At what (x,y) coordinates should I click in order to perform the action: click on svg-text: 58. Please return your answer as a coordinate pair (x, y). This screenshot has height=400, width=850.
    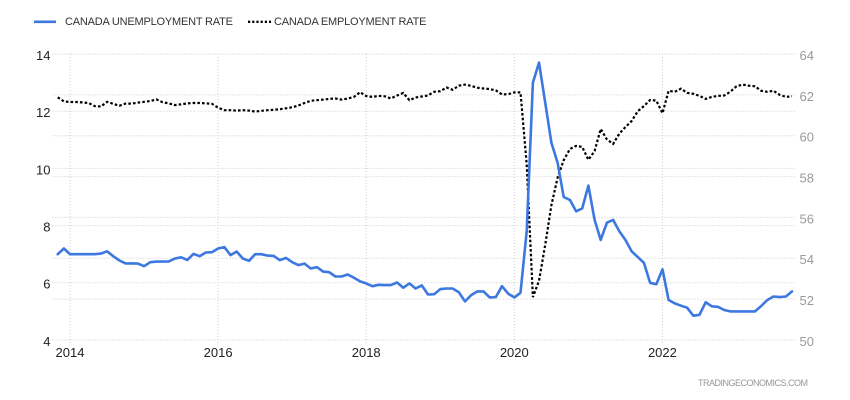
    Looking at the image, I should click on (807, 178).